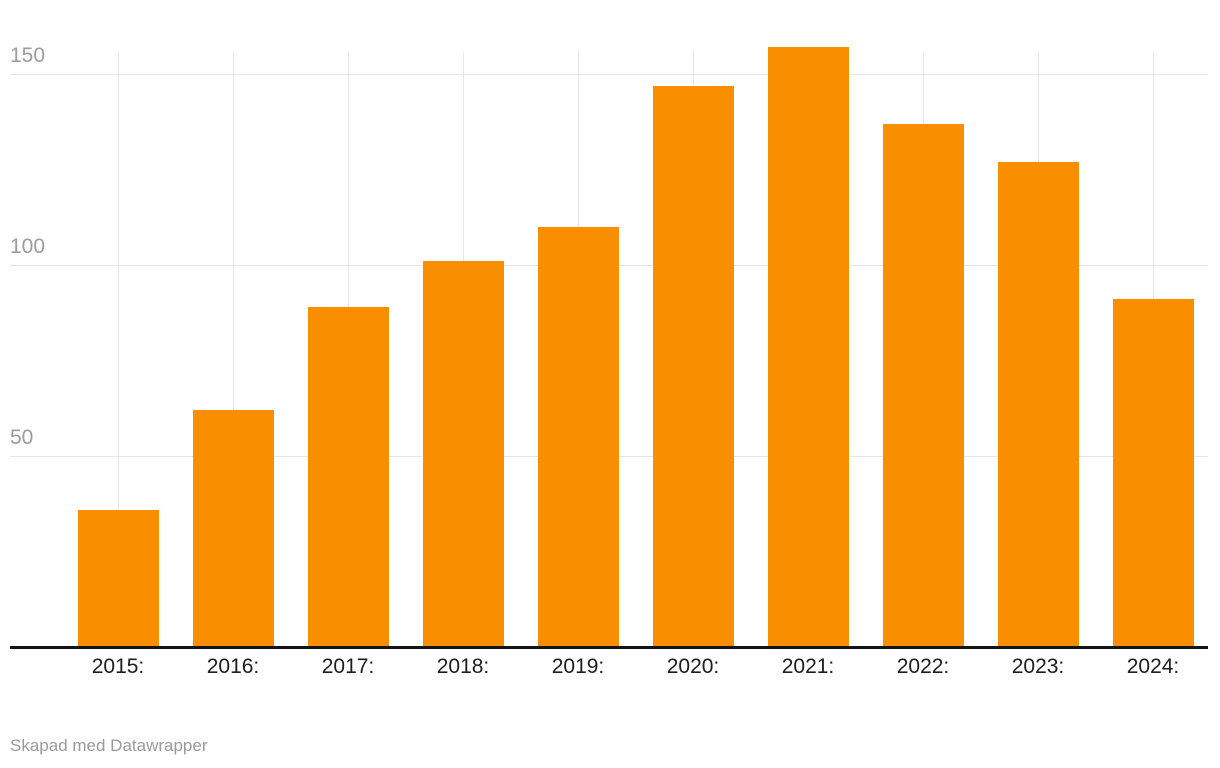  I want to click on bar-2016, so click(233, 528).